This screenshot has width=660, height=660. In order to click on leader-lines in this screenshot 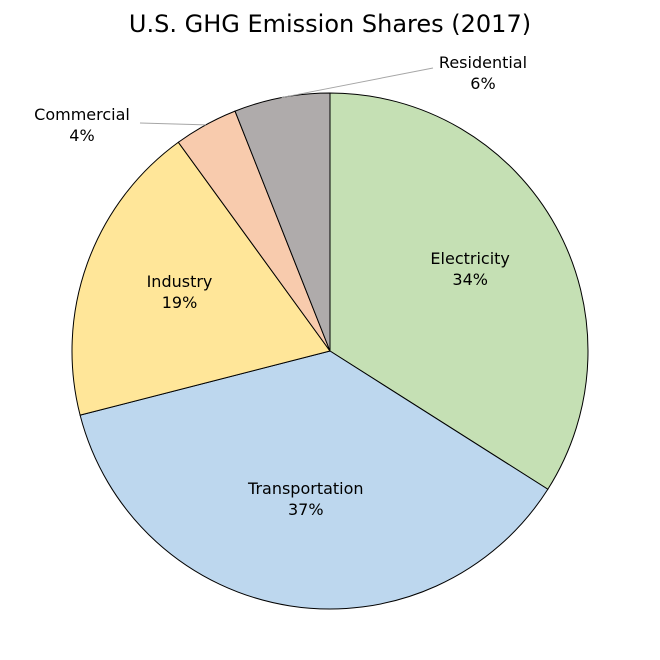, I will do `click(286, 96)`.